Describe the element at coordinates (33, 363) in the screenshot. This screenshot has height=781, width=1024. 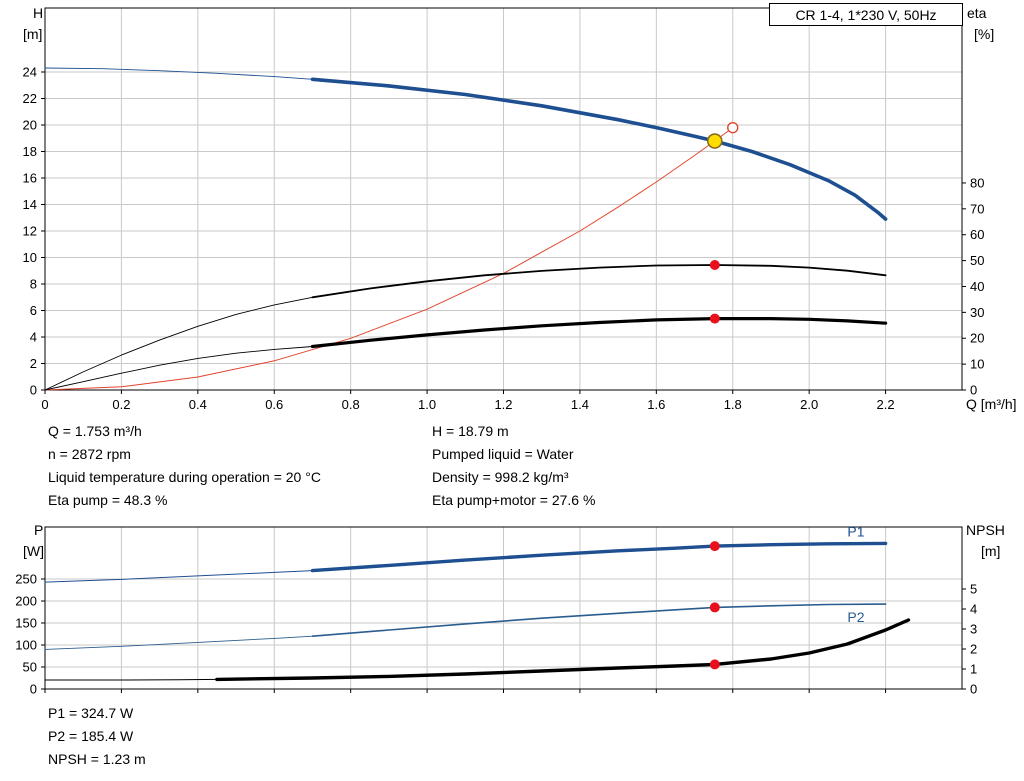
I see `y-left-tick-label: 2` at that location.